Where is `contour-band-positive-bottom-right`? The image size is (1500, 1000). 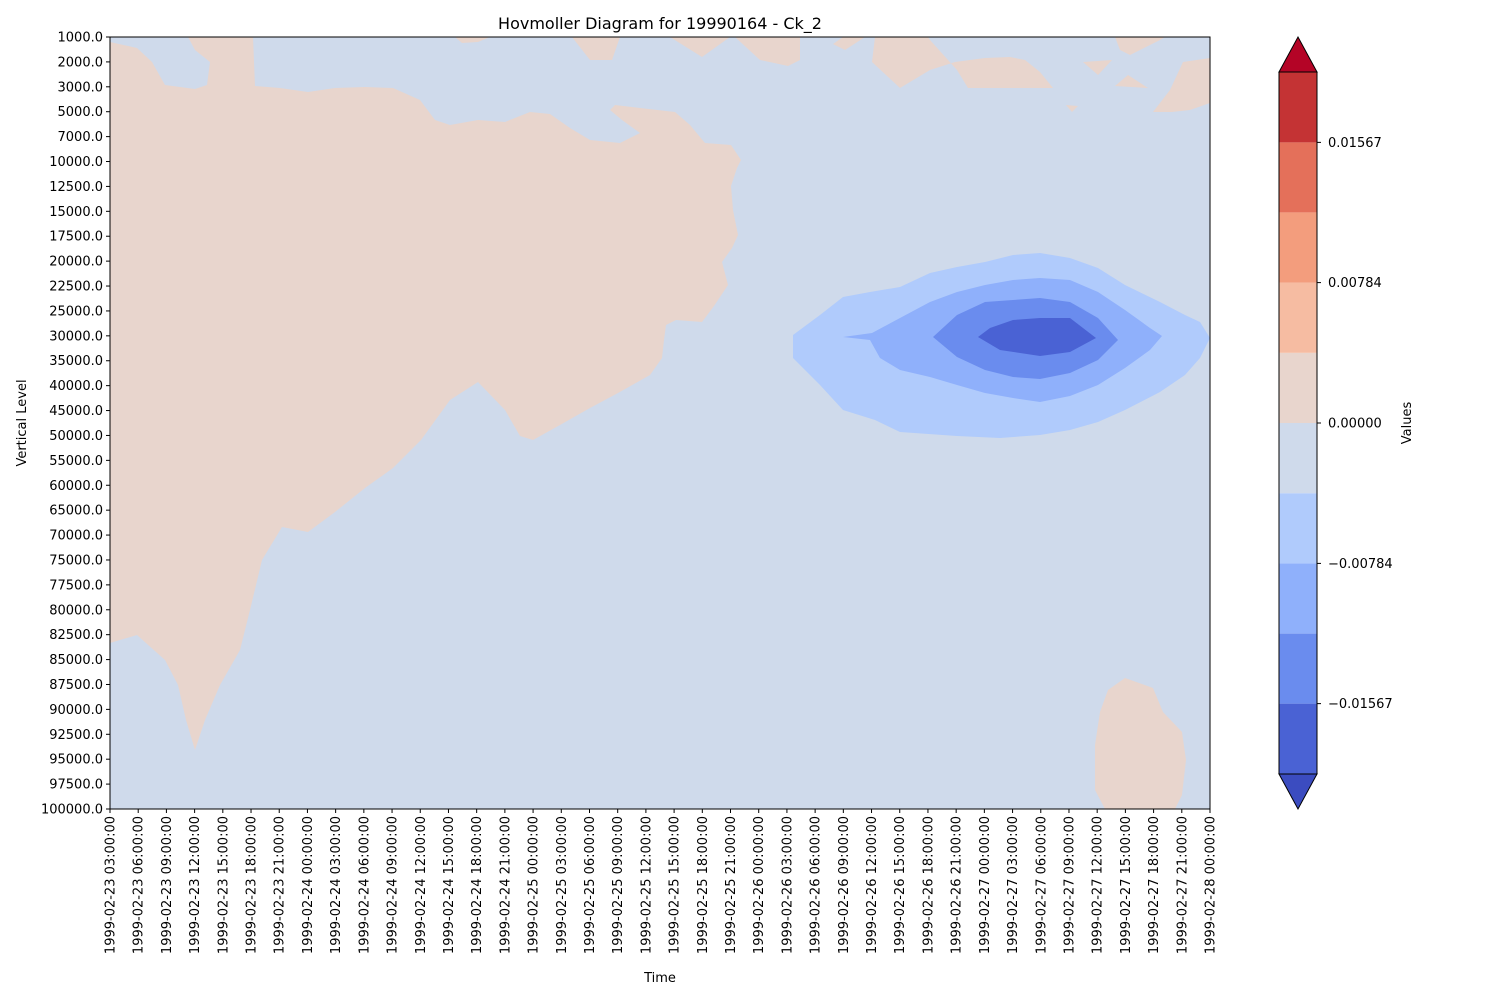
contour-band-positive-bottom-right is located at coordinates (1140, 743).